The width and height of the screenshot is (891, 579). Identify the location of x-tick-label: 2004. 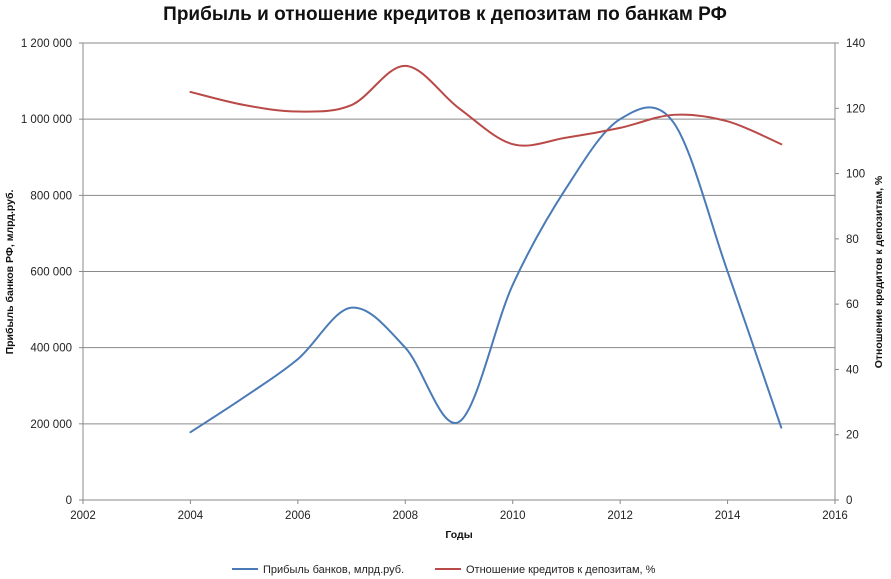
(191, 516).